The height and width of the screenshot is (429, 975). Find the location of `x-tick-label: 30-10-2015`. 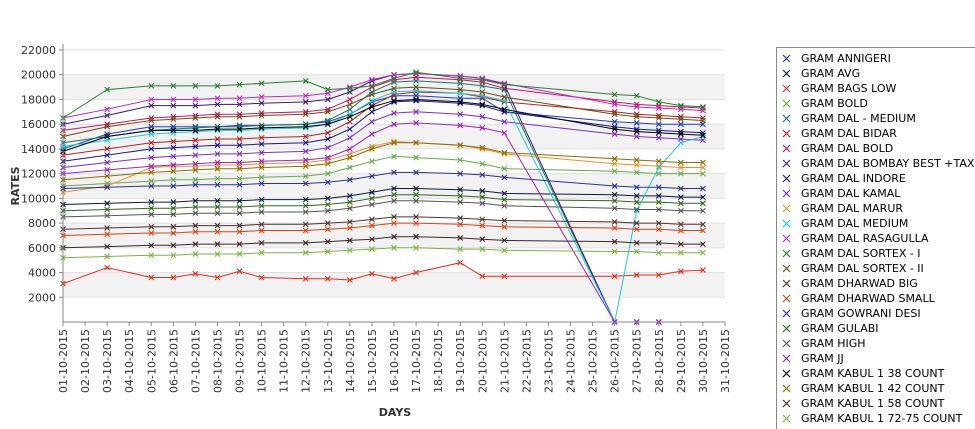

x-tick-label: 30-10-2015 is located at coordinates (703, 361).